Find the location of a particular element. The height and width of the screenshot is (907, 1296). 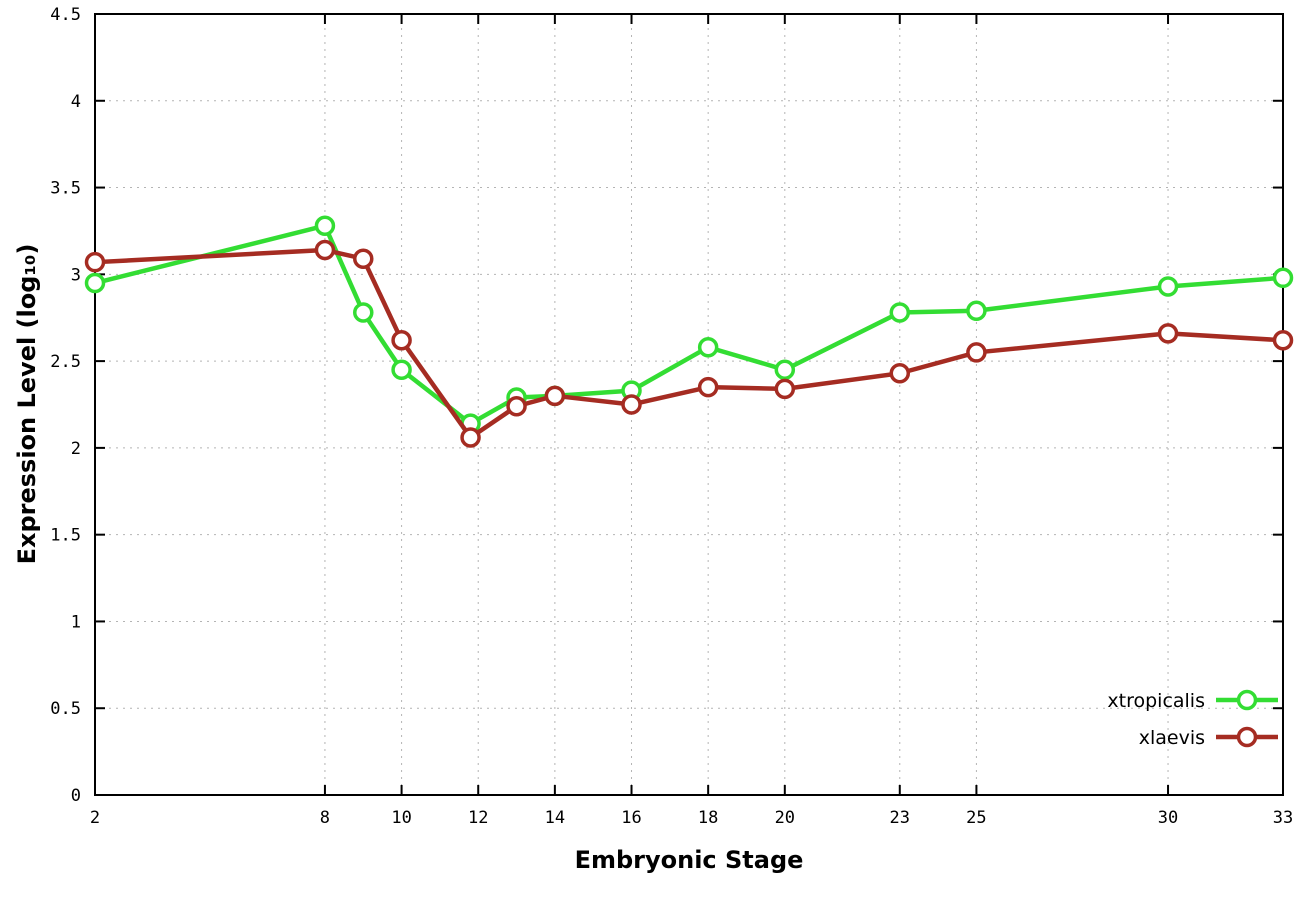

legend: xtropicalis xlaevis is located at coordinates (1192, 719).